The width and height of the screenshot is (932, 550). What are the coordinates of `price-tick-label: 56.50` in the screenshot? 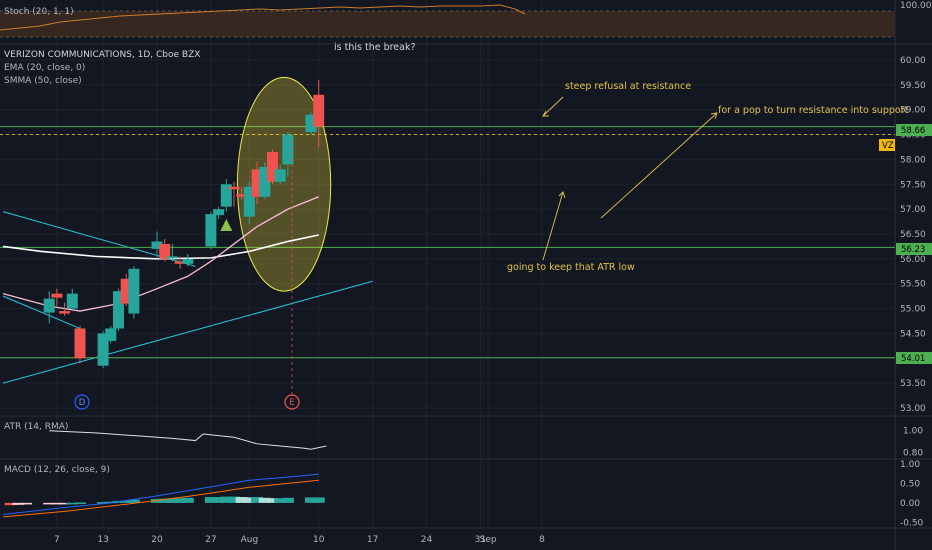 It's located at (913, 235).